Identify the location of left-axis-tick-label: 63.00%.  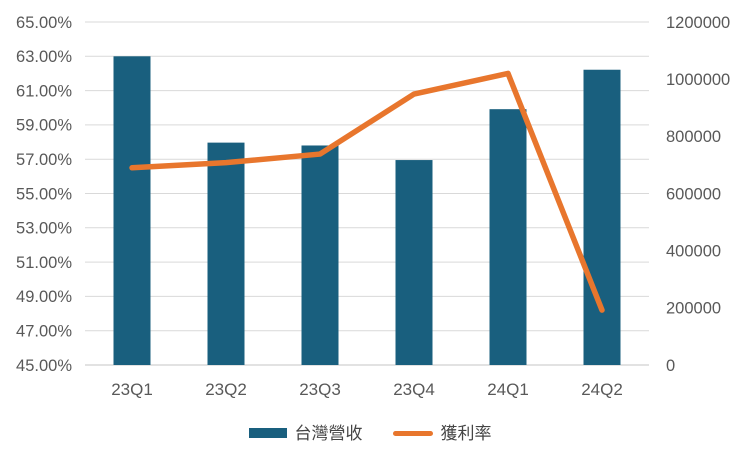
(44, 57).